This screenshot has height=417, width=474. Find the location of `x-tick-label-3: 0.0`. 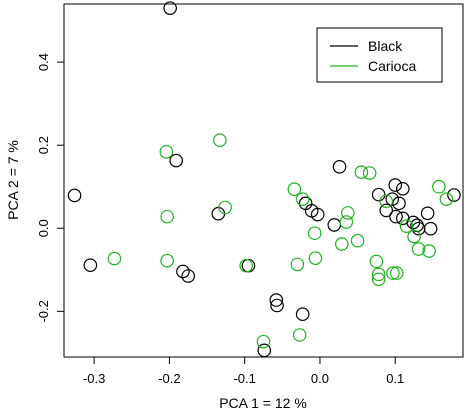

x-tick-label-3: 0.0 is located at coordinates (320, 378).